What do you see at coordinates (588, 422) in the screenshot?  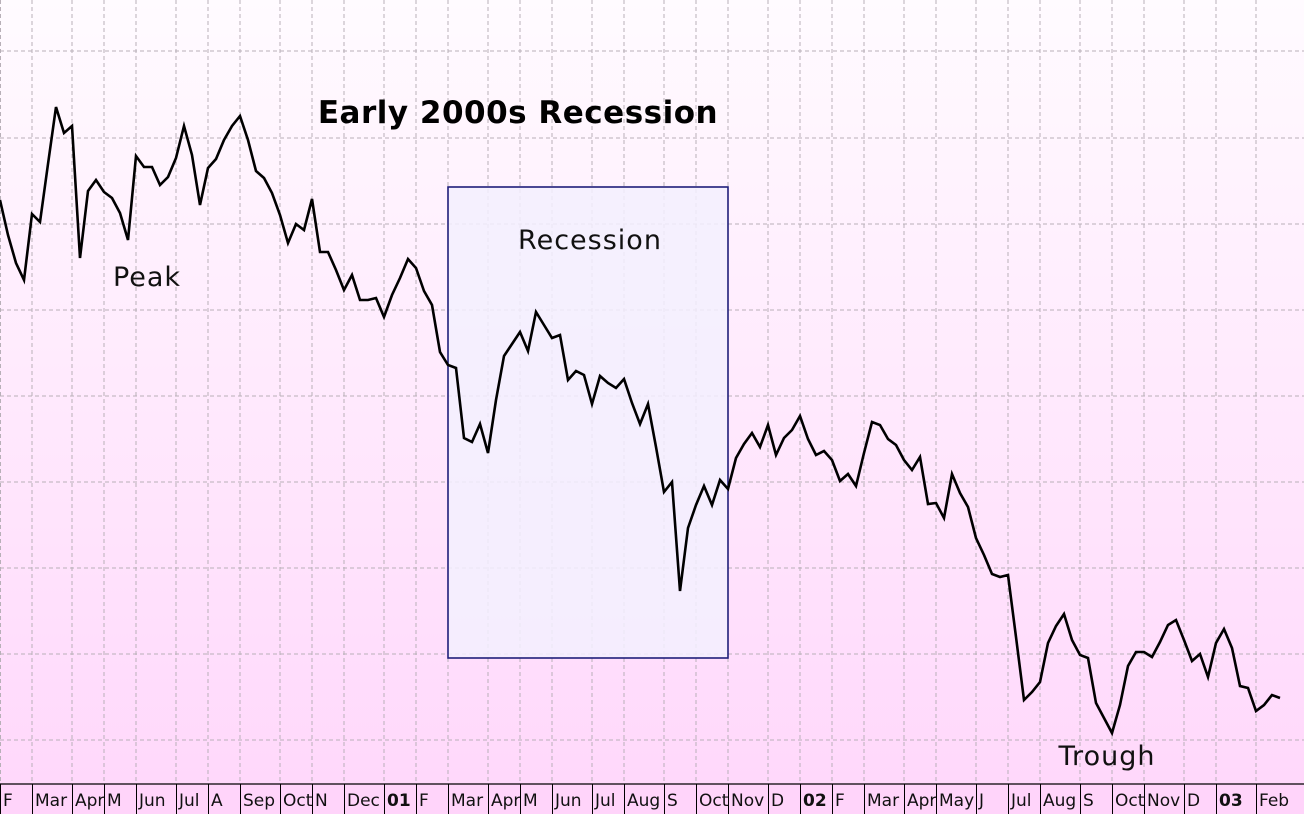 I see `recession-region` at bounding box center [588, 422].